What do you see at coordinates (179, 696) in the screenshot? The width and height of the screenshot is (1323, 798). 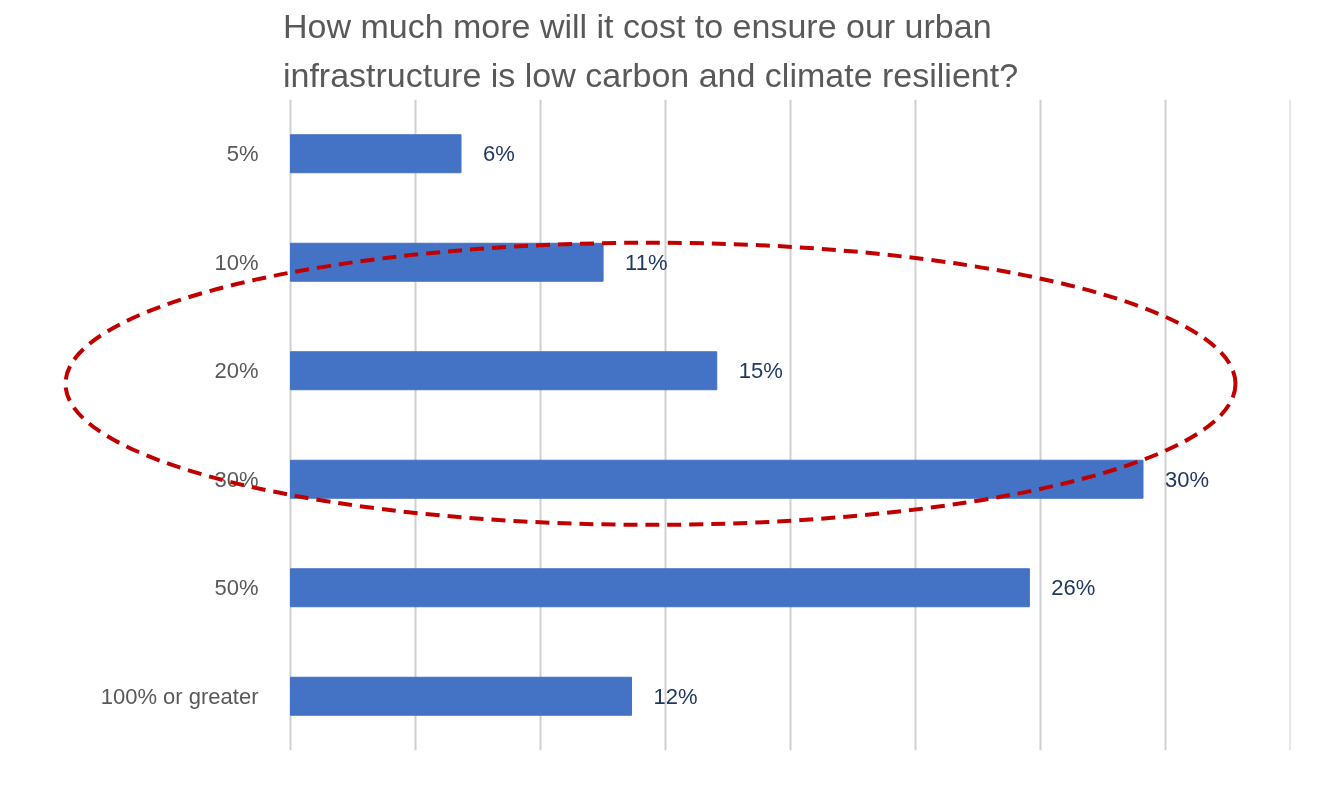 I see `y-tick-label: 100% or greater` at bounding box center [179, 696].